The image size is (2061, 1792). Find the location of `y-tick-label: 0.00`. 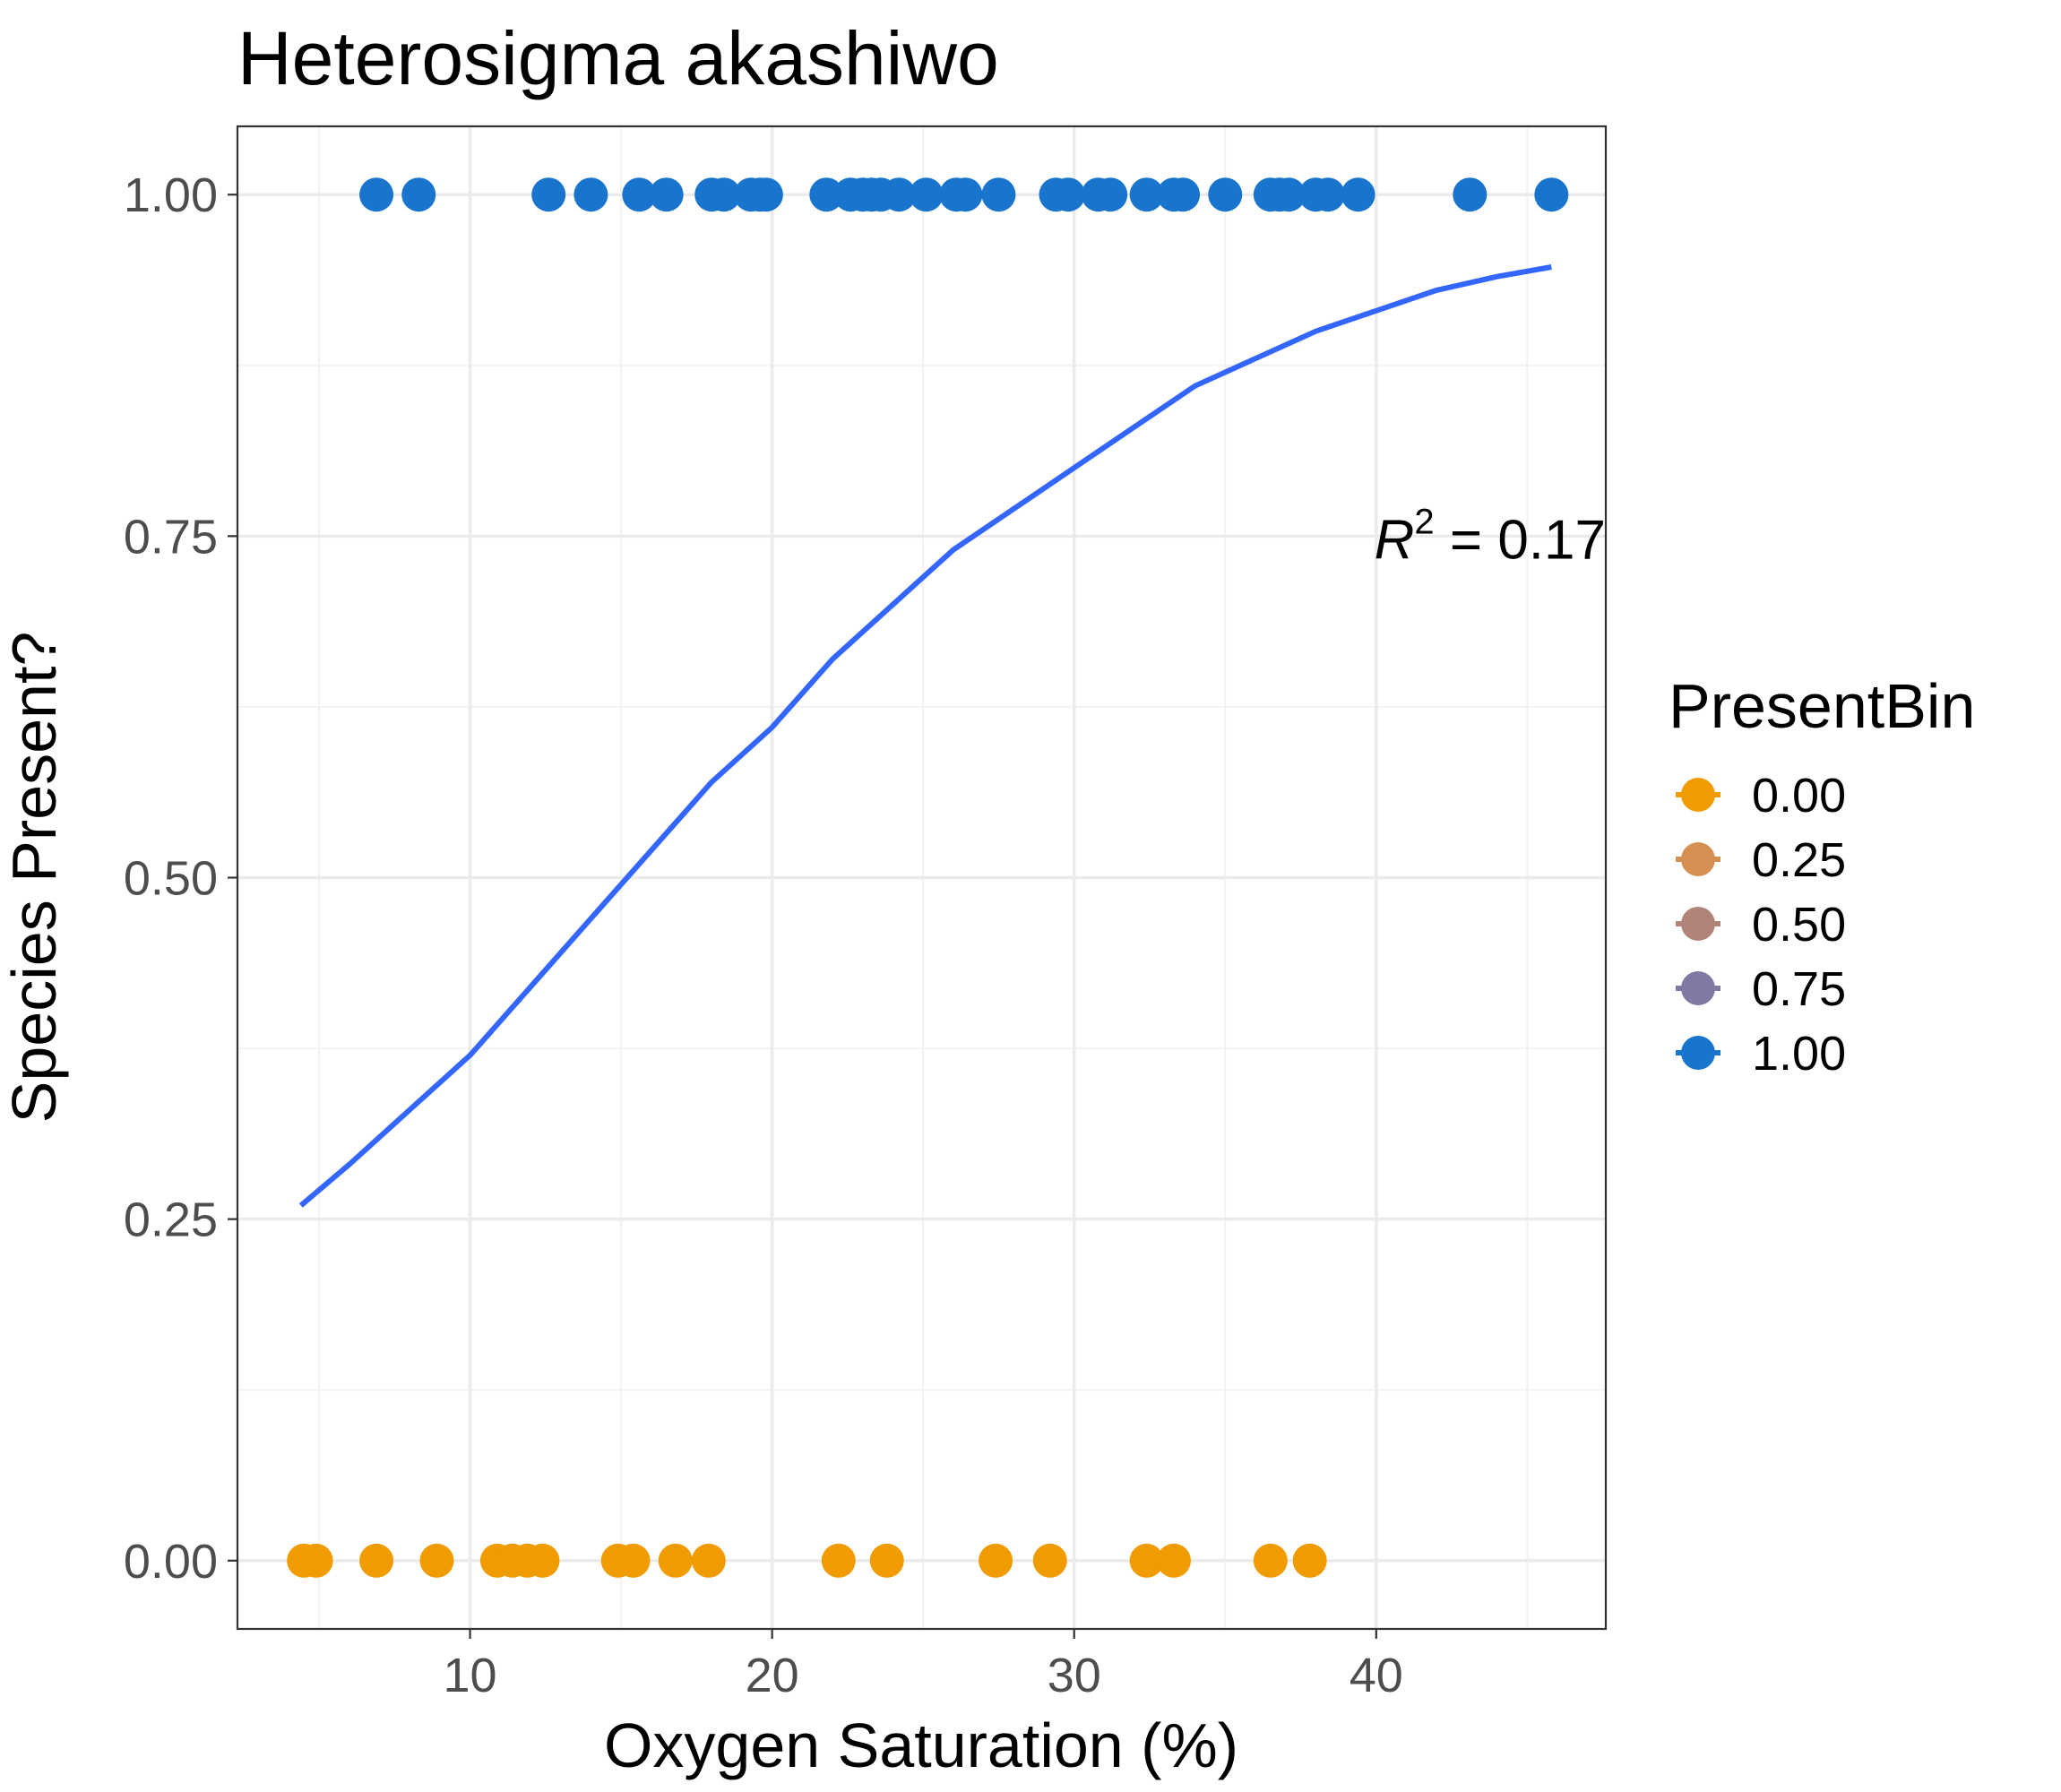

y-tick-label: 0.00 is located at coordinates (171, 1562).